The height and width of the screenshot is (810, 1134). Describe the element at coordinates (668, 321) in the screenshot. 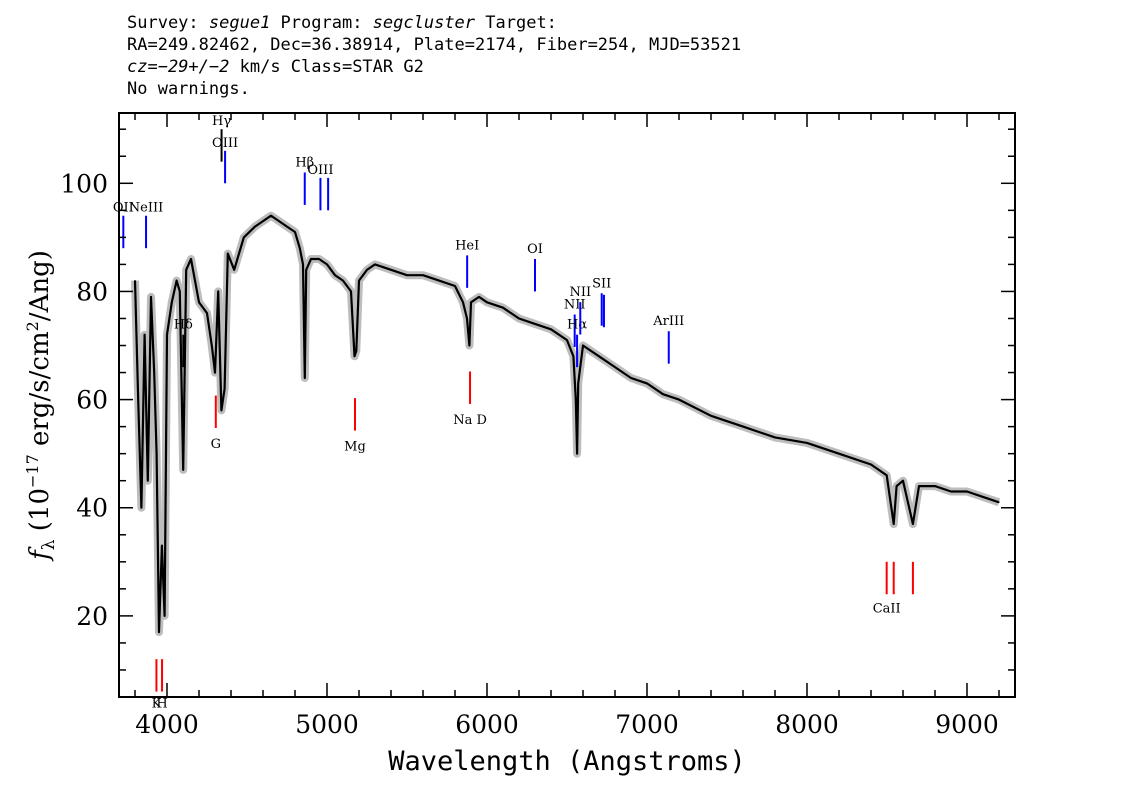

I see `line-label: ArIII` at that location.